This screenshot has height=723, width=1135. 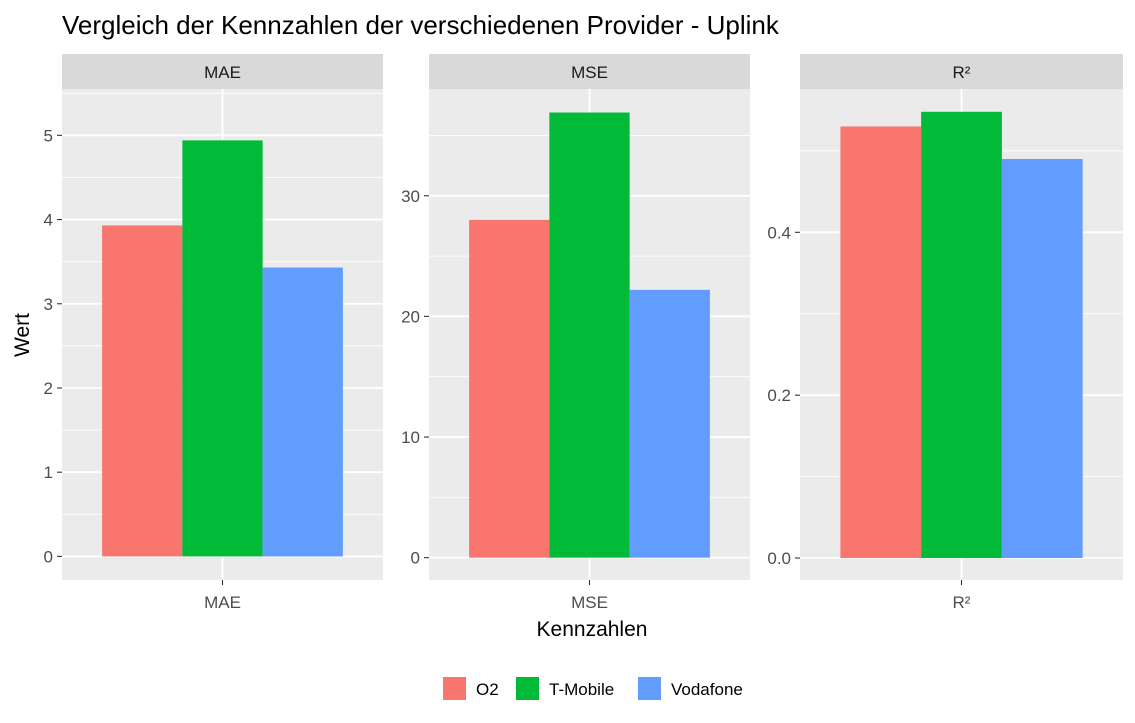 I want to click on legend-item: O2, so click(x=471, y=688).